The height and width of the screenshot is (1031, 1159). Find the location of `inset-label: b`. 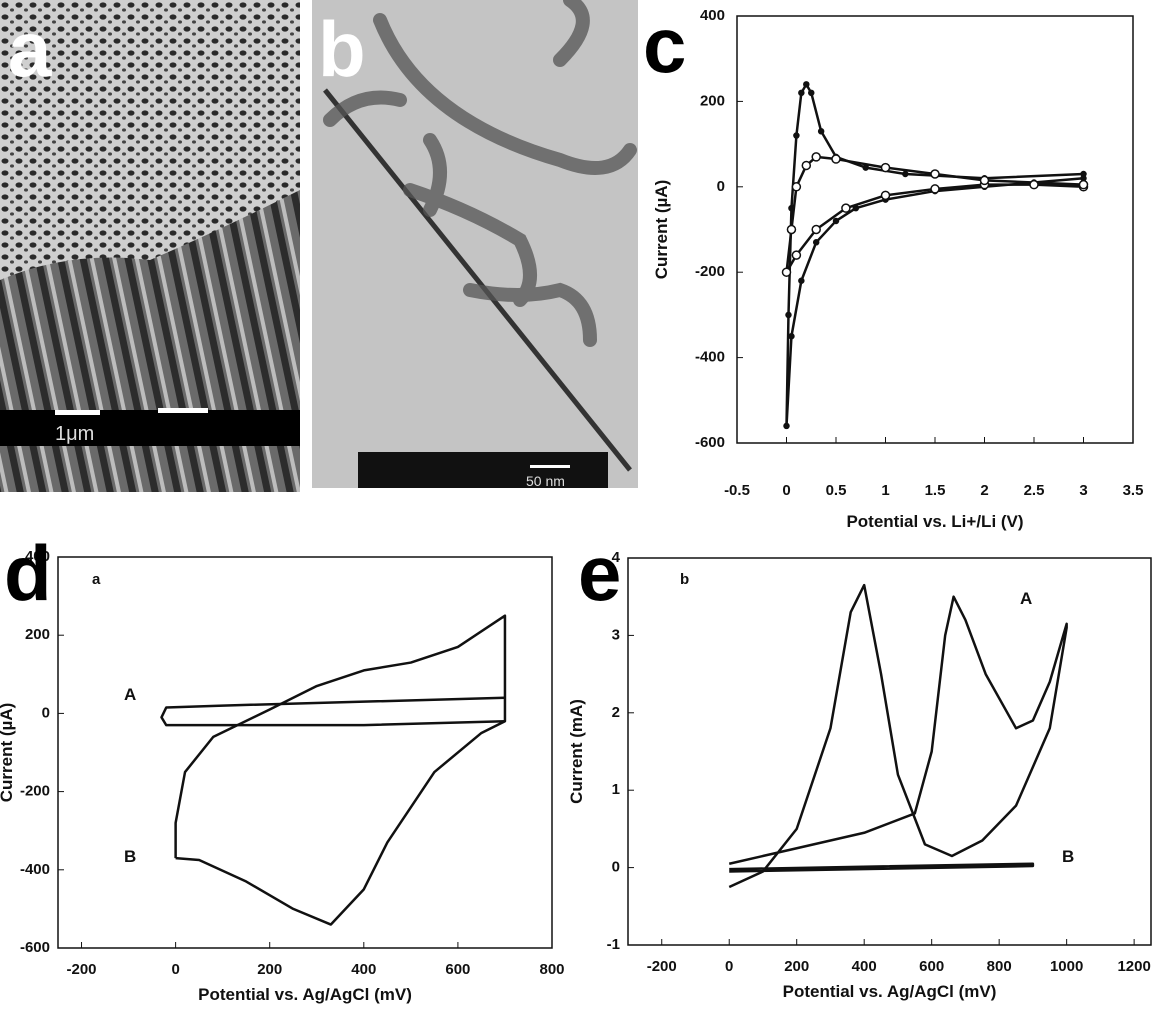

inset-label: b is located at coordinates (684, 579).